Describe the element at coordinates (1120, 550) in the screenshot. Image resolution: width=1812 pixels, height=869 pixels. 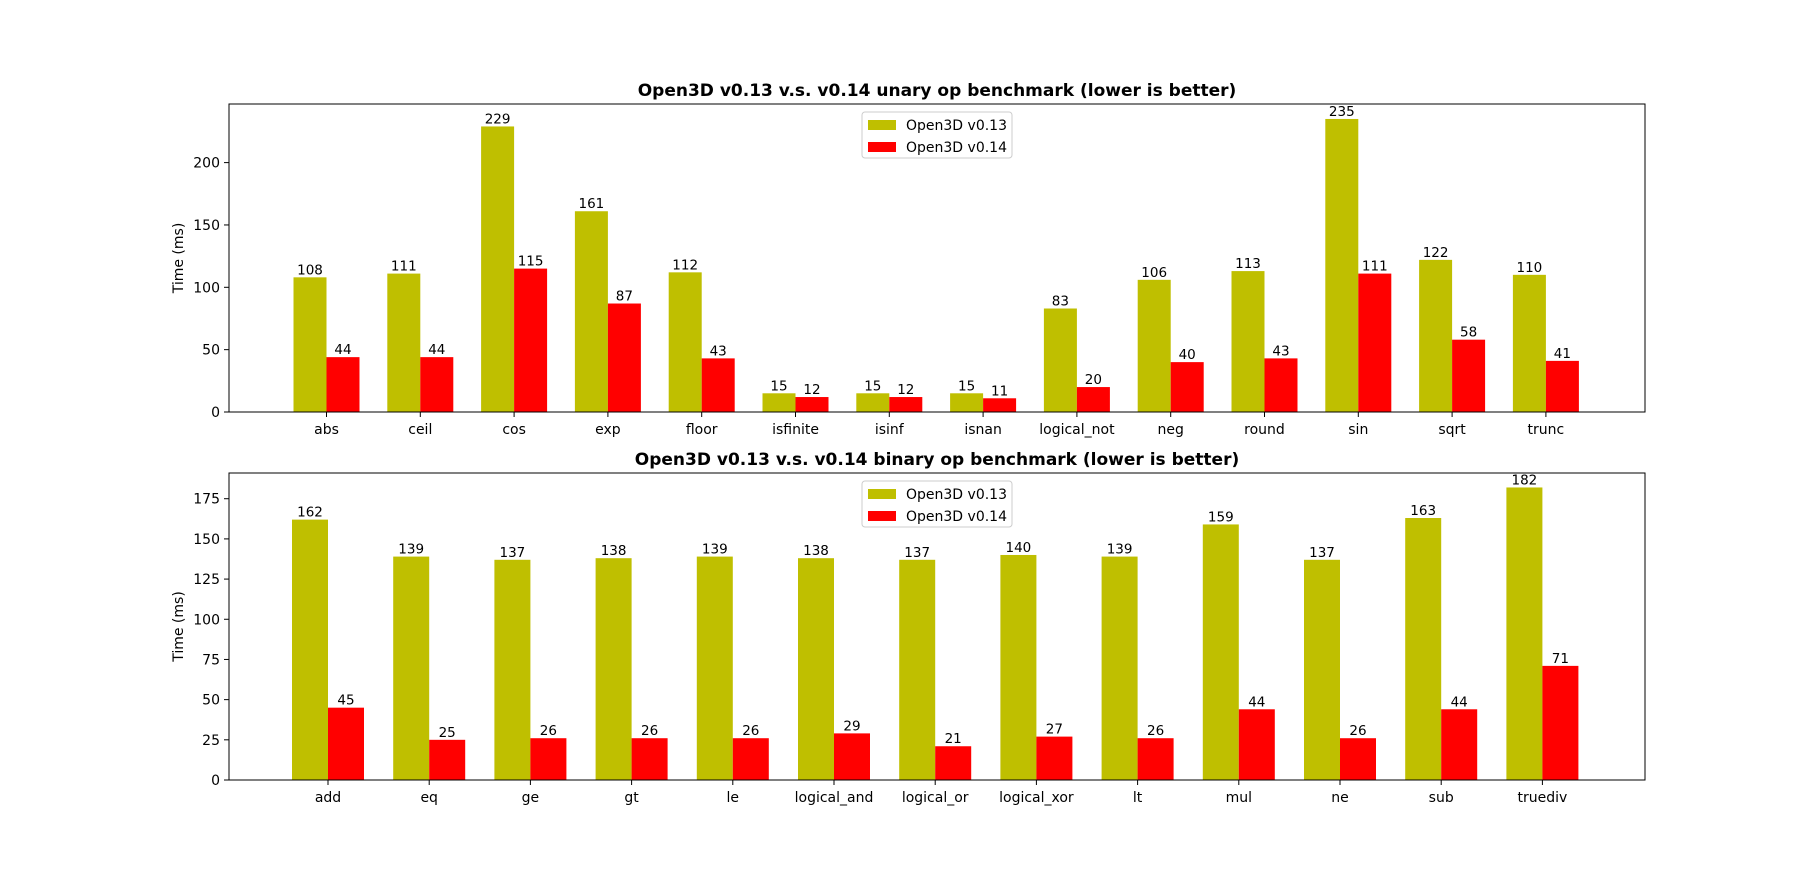
I see `data-label-v013-lt: 139` at that location.